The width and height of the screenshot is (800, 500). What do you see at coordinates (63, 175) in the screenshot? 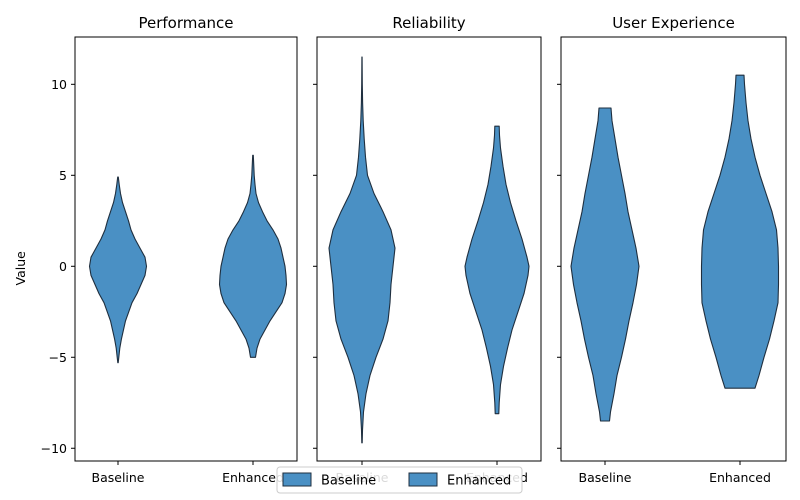
I see `y-tick-label: 5` at bounding box center [63, 175].